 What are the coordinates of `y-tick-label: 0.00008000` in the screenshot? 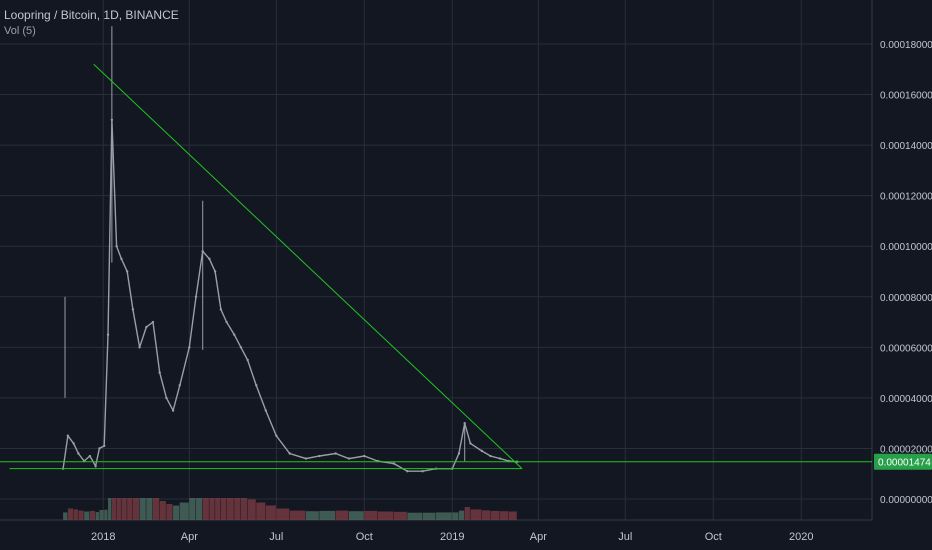 It's located at (906, 298).